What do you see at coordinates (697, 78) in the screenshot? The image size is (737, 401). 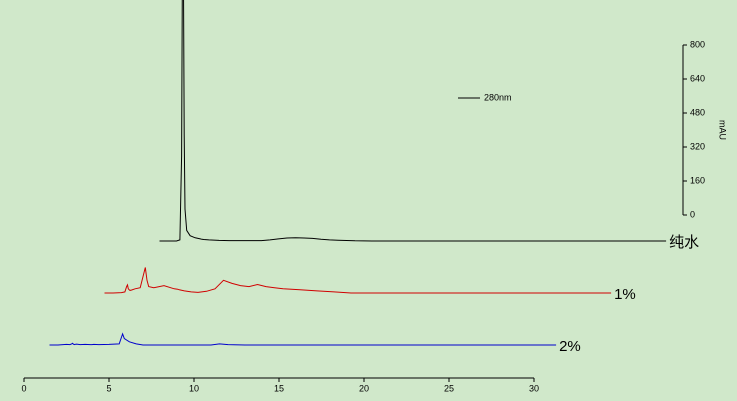 I see `y-tick-label: 640` at bounding box center [697, 78].